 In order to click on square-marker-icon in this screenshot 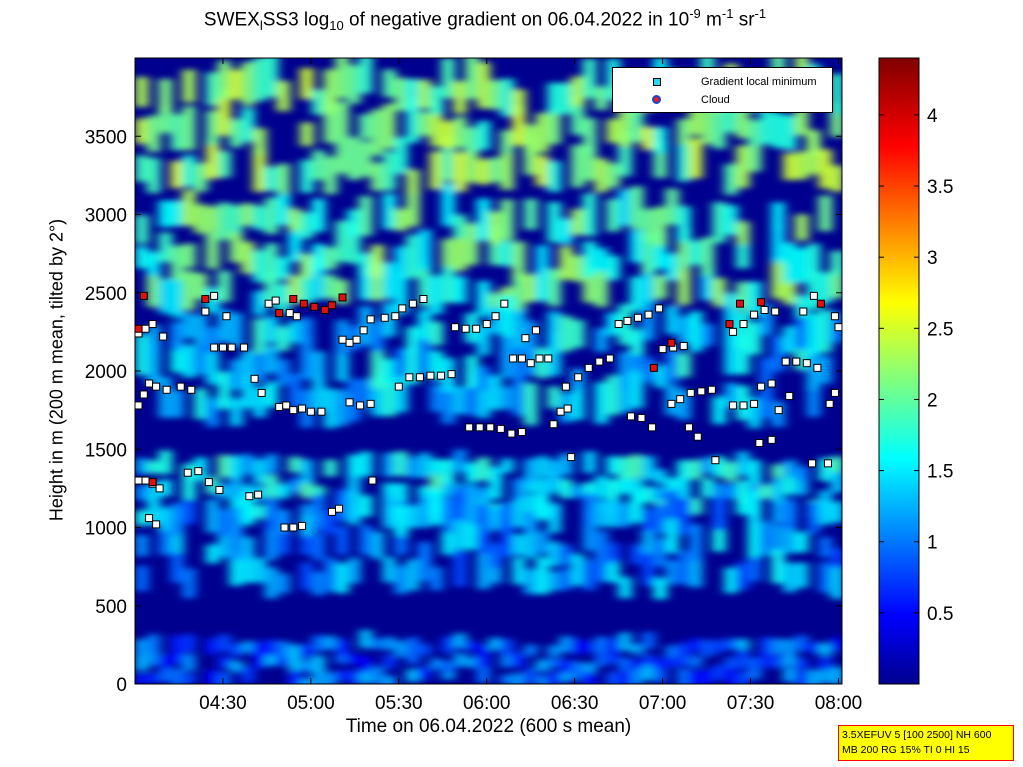, I will do `click(657, 82)`.